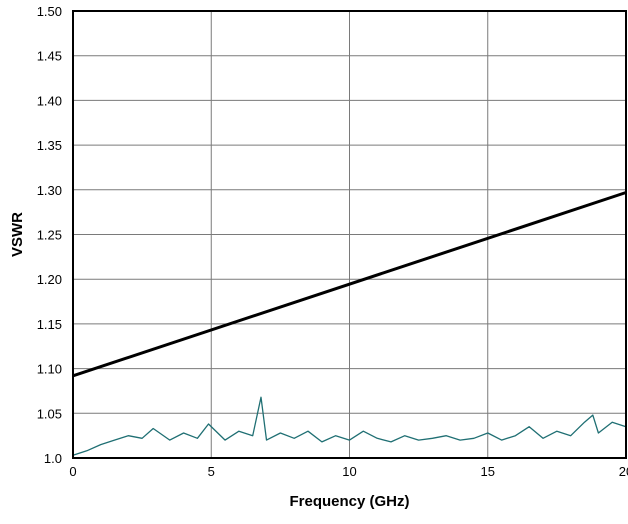 The height and width of the screenshot is (524, 628). What do you see at coordinates (49, 56) in the screenshot?
I see `y-tick-label: 1.45` at bounding box center [49, 56].